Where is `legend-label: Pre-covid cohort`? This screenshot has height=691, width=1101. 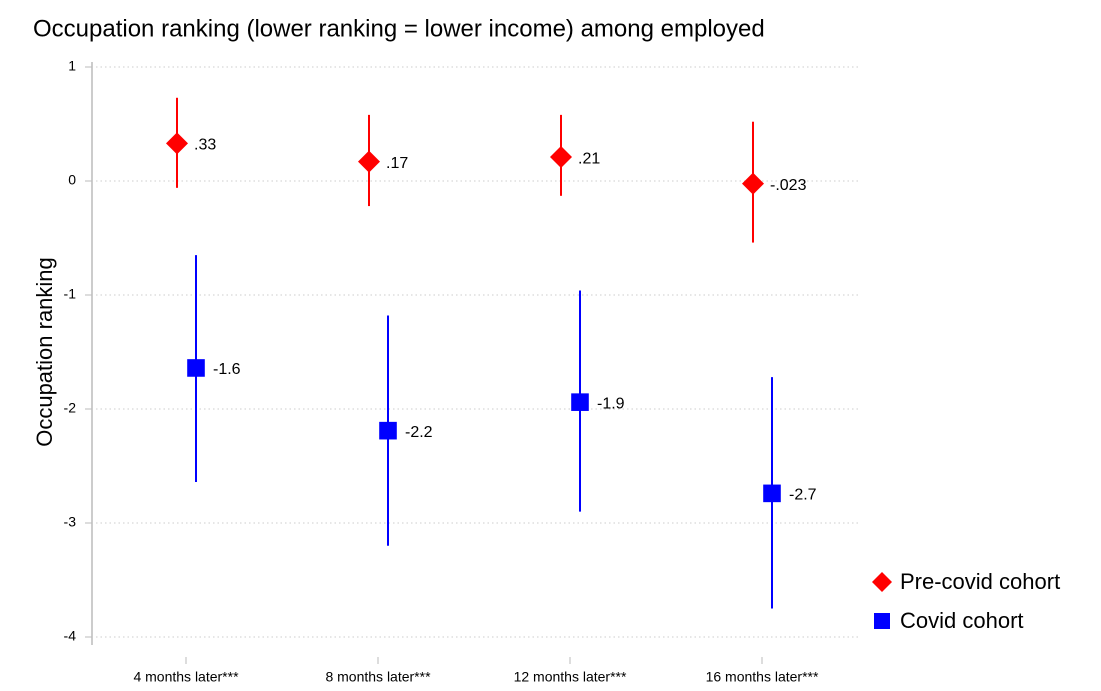 legend-label: Pre-covid cohort is located at coordinates (980, 581).